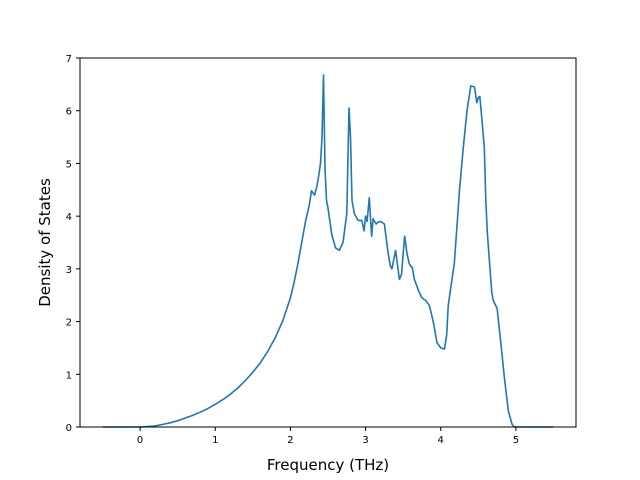  I want to click on x-tick-label: 0, so click(140, 440).